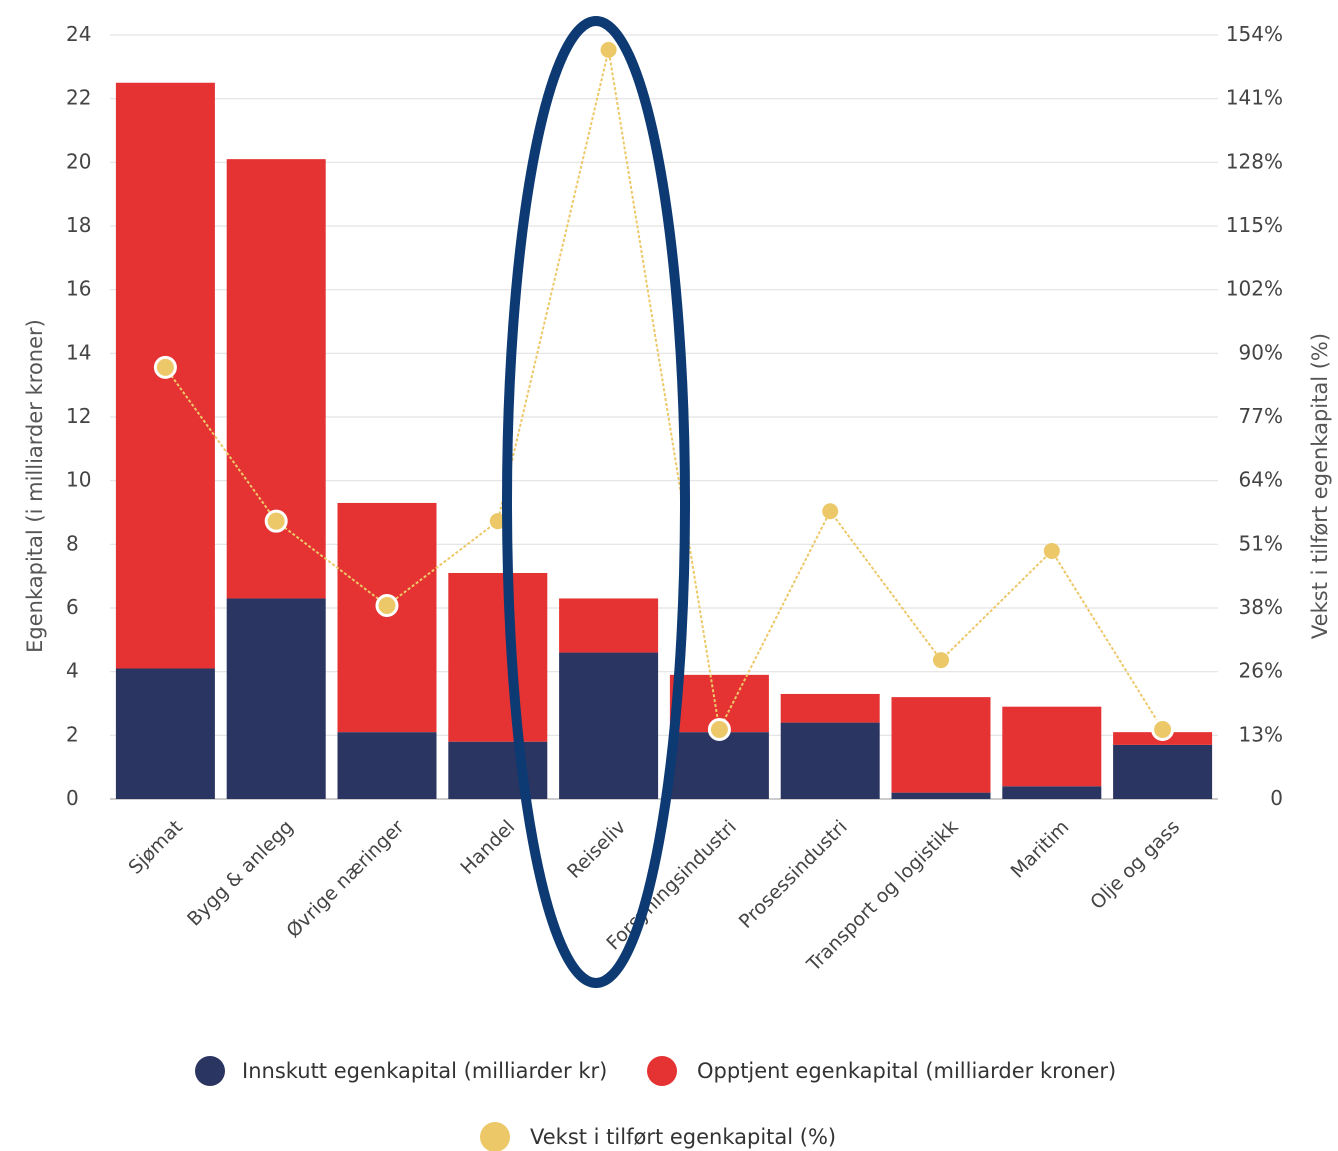 This screenshot has width=1338, height=1151. Describe the element at coordinates (596, 849) in the screenshot. I see `x-tick-label: Reiseliv` at that location.